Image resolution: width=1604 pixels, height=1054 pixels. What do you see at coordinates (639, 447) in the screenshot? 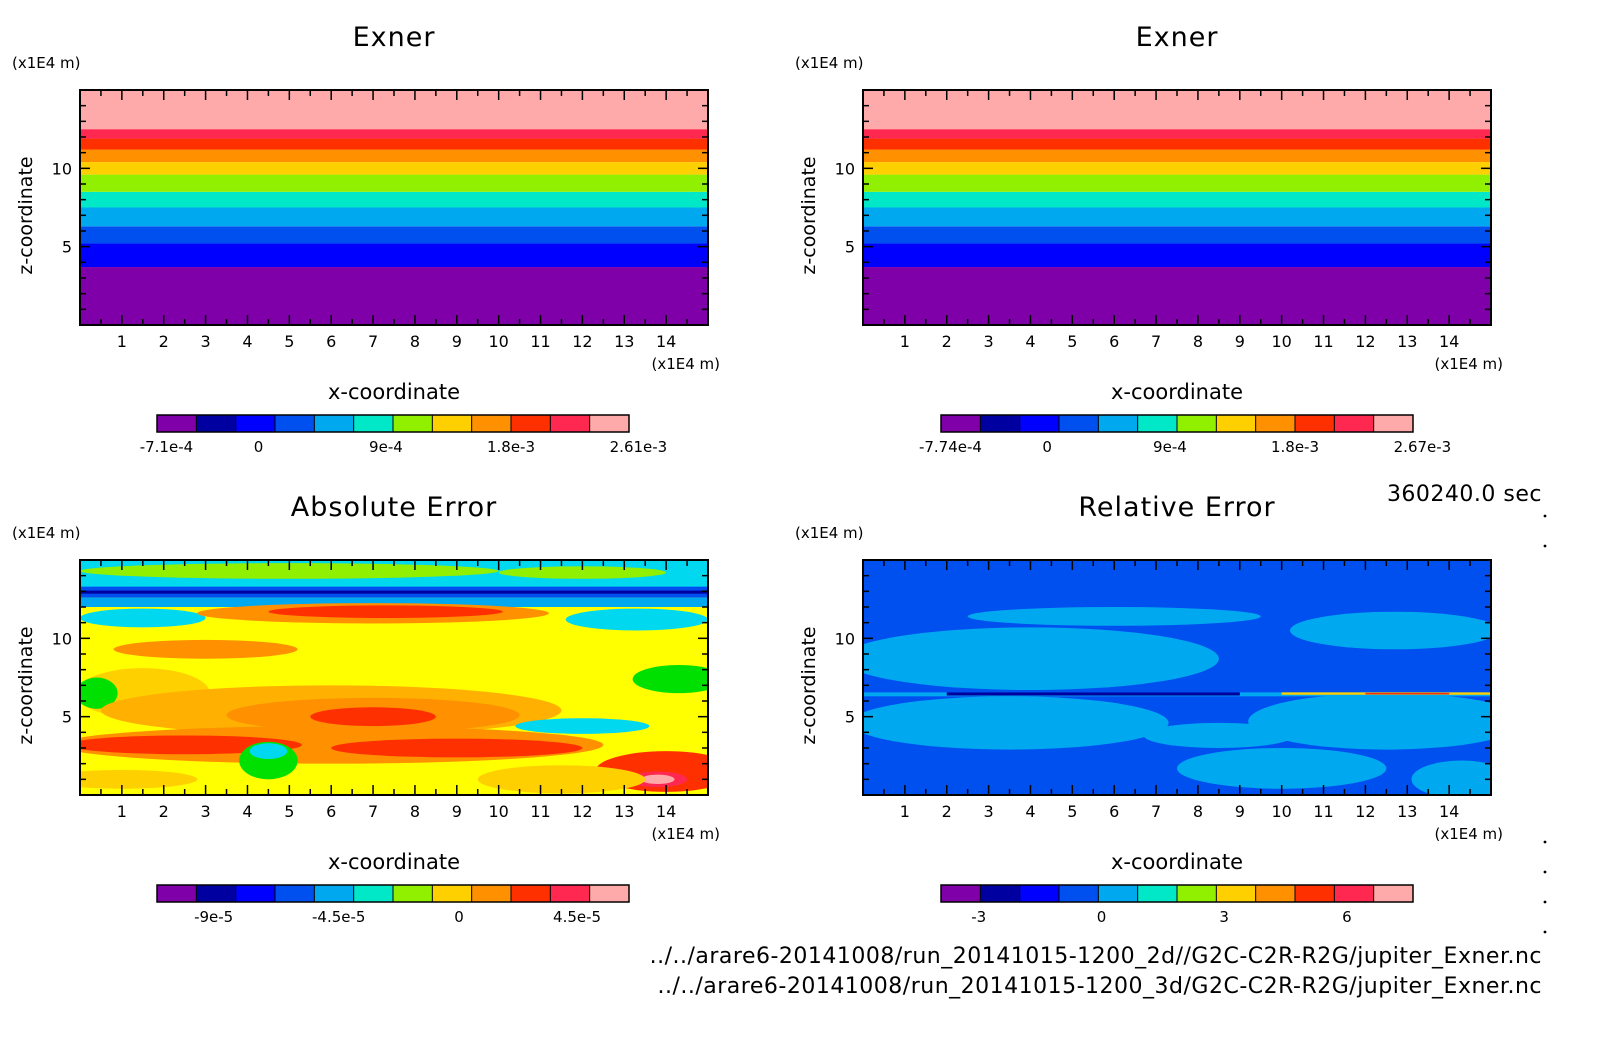
I see `colorbar-label: 2.61e-3` at bounding box center [639, 447].